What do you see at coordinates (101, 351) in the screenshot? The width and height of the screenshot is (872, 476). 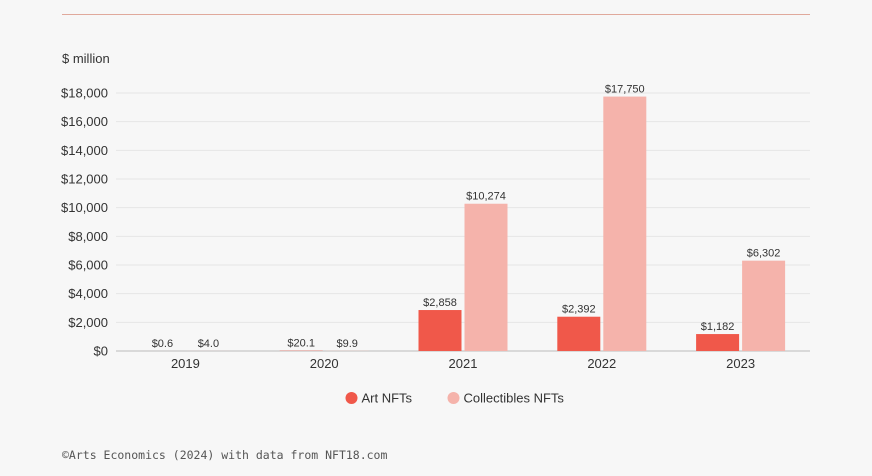 I see `y-tick-label: $0` at bounding box center [101, 351].